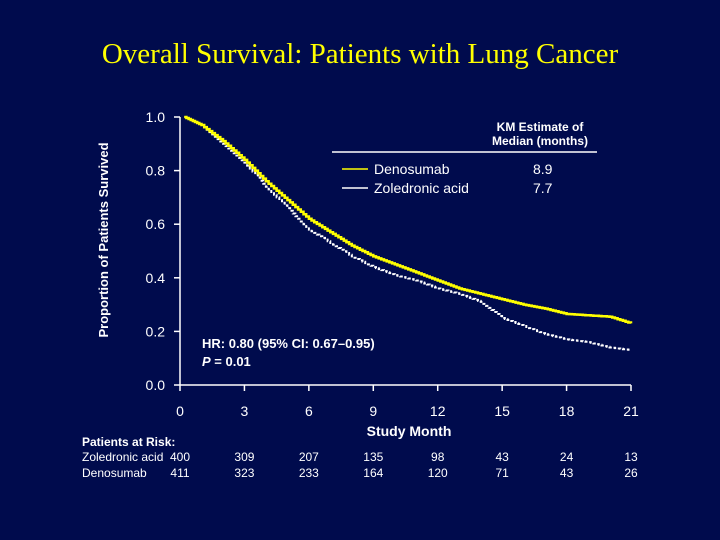  Describe the element at coordinates (543, 169) in the screenshot. I see `legend-median-denosumab: 8.9` at that location.